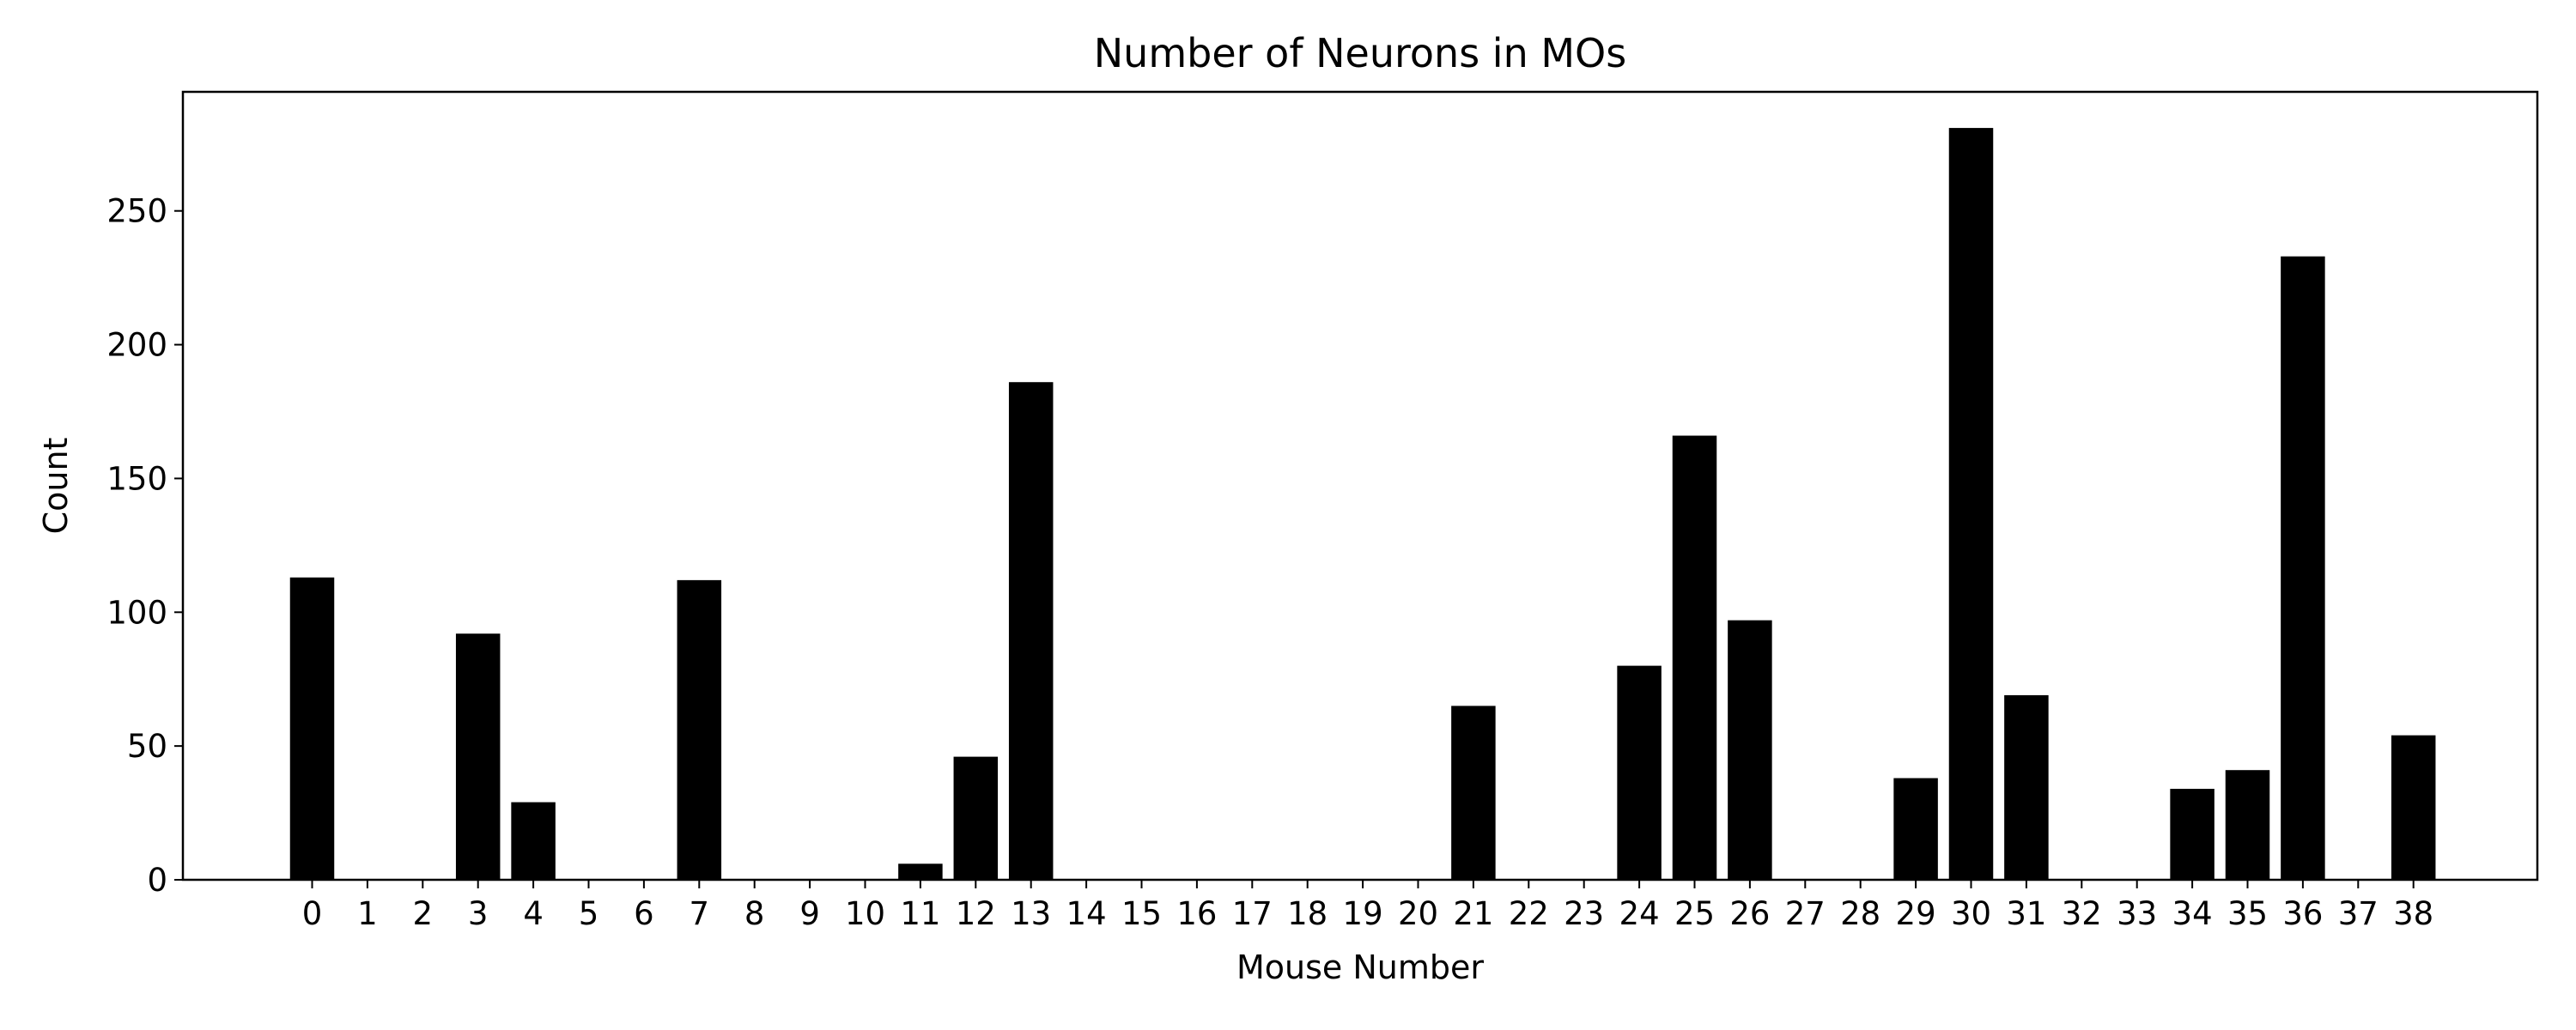  What do you see at coordinates (810, 913) in the screenshot?
I see `x-tick-label: 9` at bounding box center [810, 913].